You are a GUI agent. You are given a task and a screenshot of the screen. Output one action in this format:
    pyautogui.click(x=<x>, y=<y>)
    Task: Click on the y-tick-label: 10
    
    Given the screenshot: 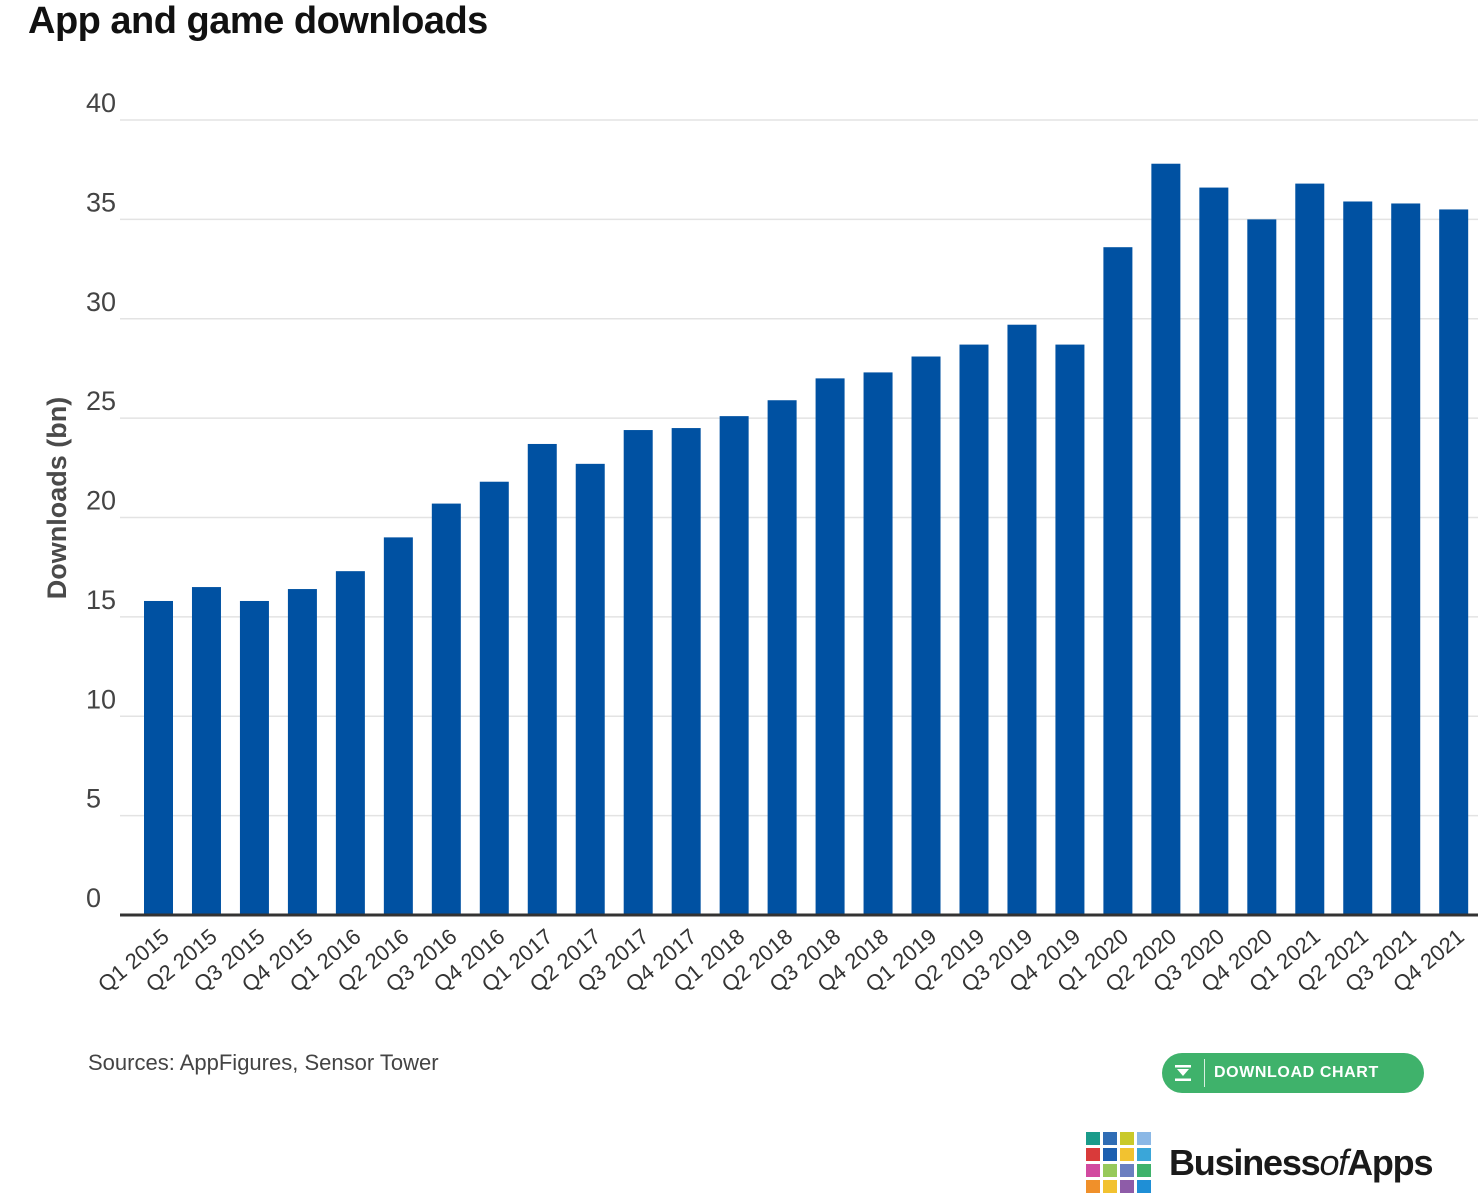 What is the action you would take?
    pyautogui.click(x=101, y=699)
    